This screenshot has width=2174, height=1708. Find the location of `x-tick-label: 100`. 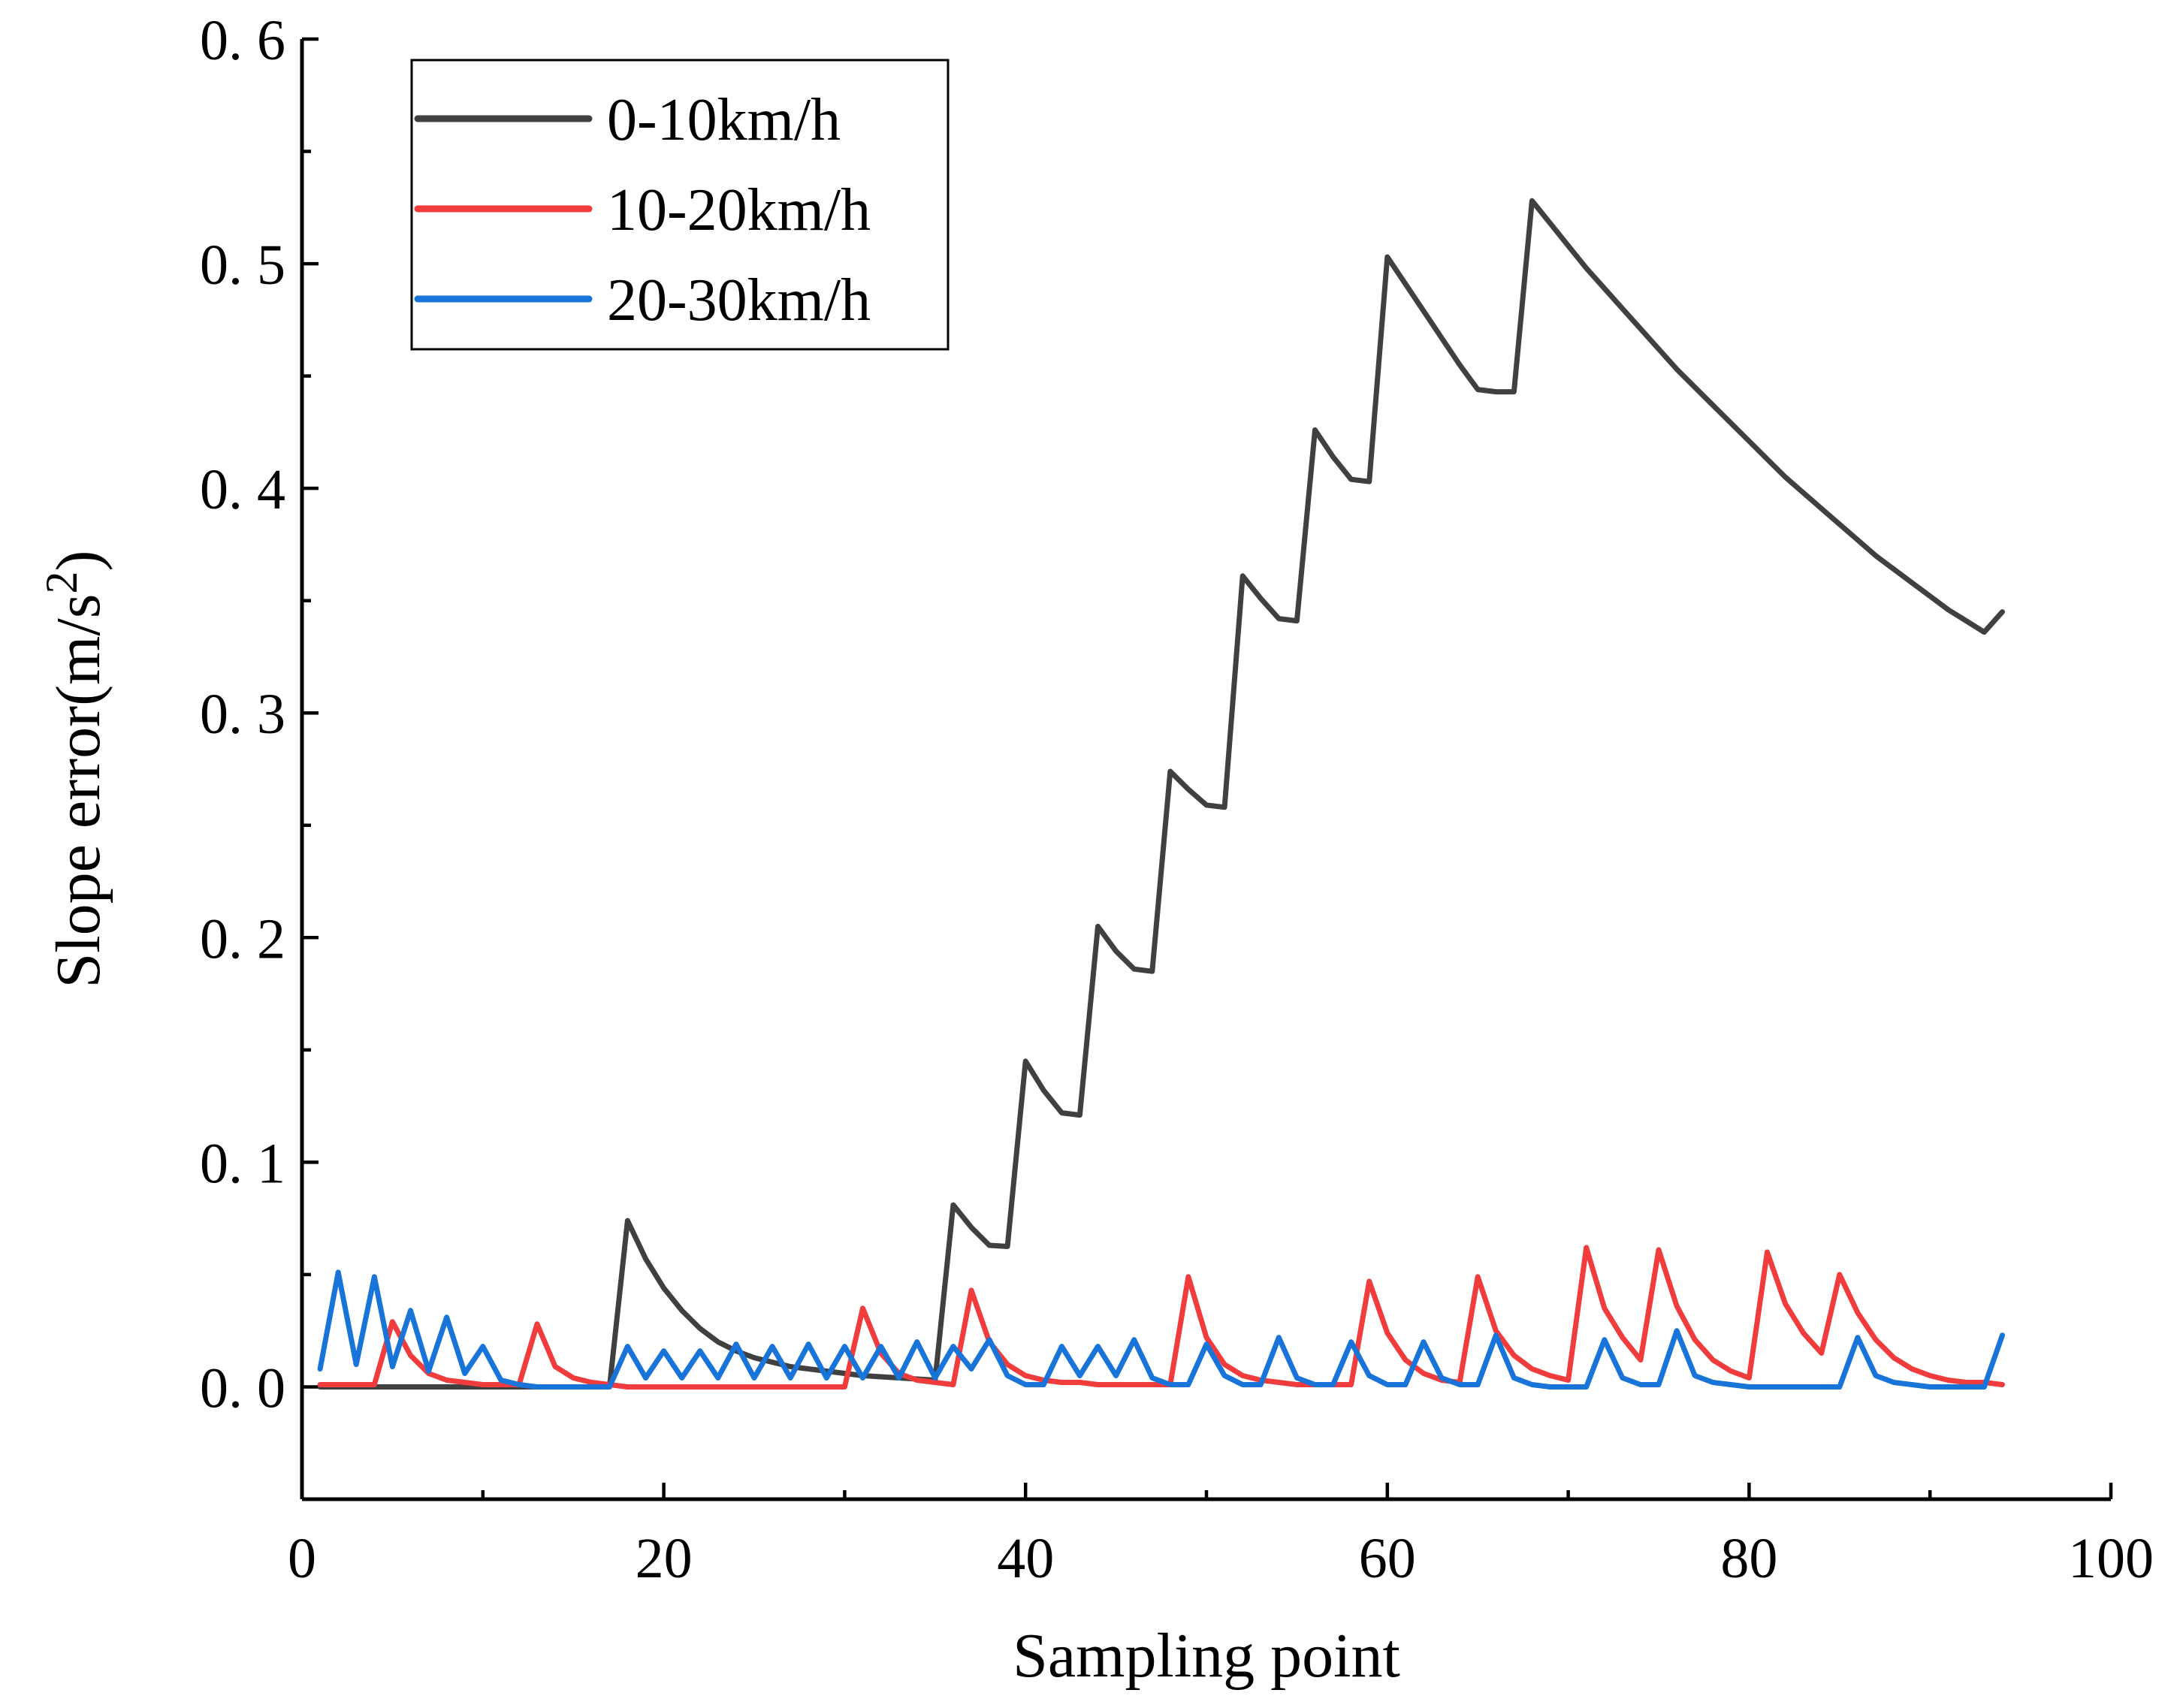

x-tick-label: 100 is located at coordinates (2111, 1558).